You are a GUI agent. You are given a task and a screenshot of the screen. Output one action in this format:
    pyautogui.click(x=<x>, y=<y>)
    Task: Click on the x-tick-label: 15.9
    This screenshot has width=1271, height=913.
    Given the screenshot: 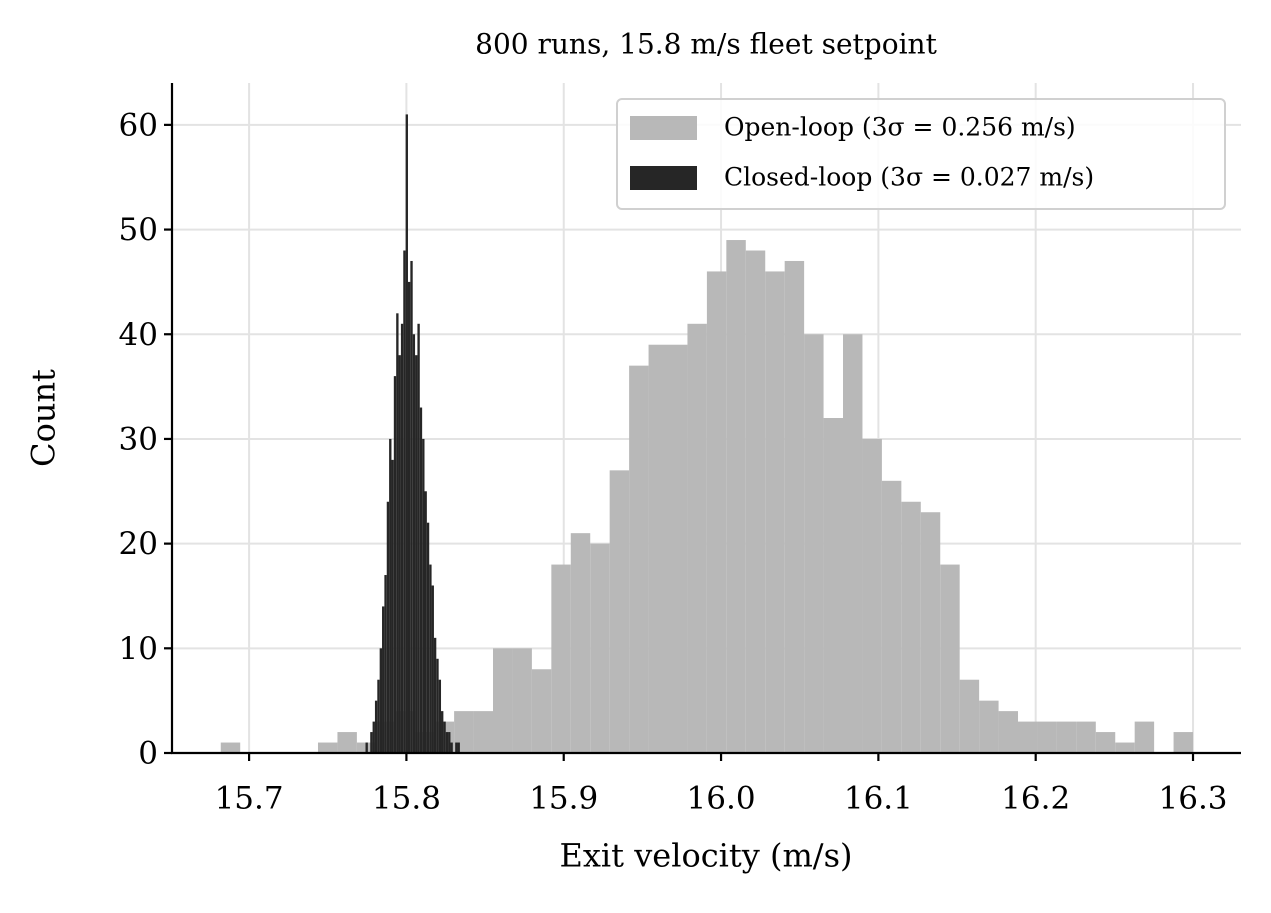 What is the action you would take?
    pyautogui.click(x=563, y=799)
    